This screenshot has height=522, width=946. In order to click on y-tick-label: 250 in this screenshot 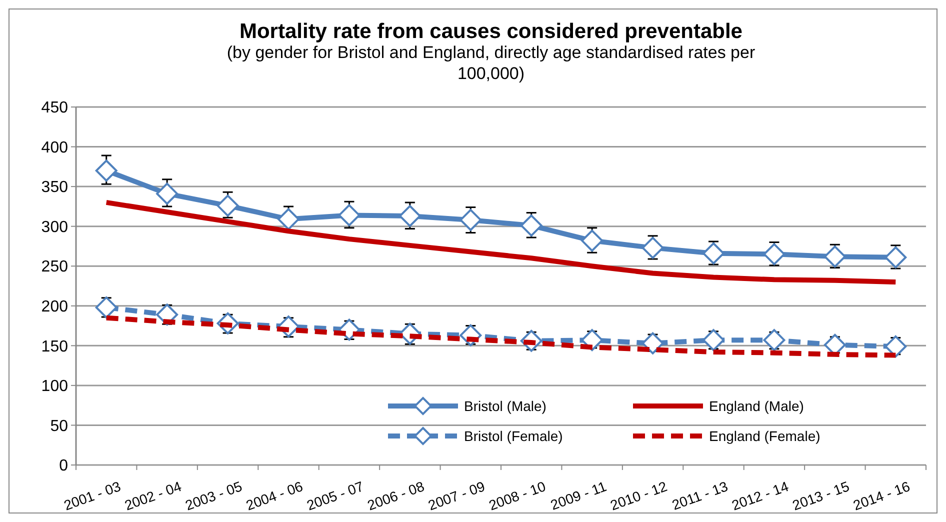, I will do `click(54, 267)`.